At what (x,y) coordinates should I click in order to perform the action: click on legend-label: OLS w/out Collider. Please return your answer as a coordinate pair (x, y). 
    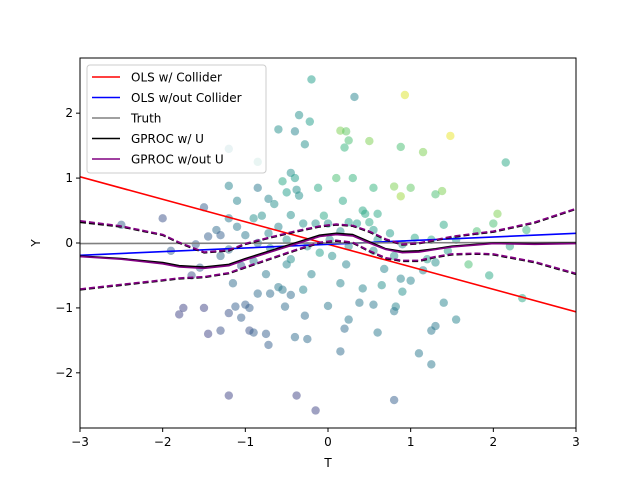
    Looking at the image, I should click on (186, 98).